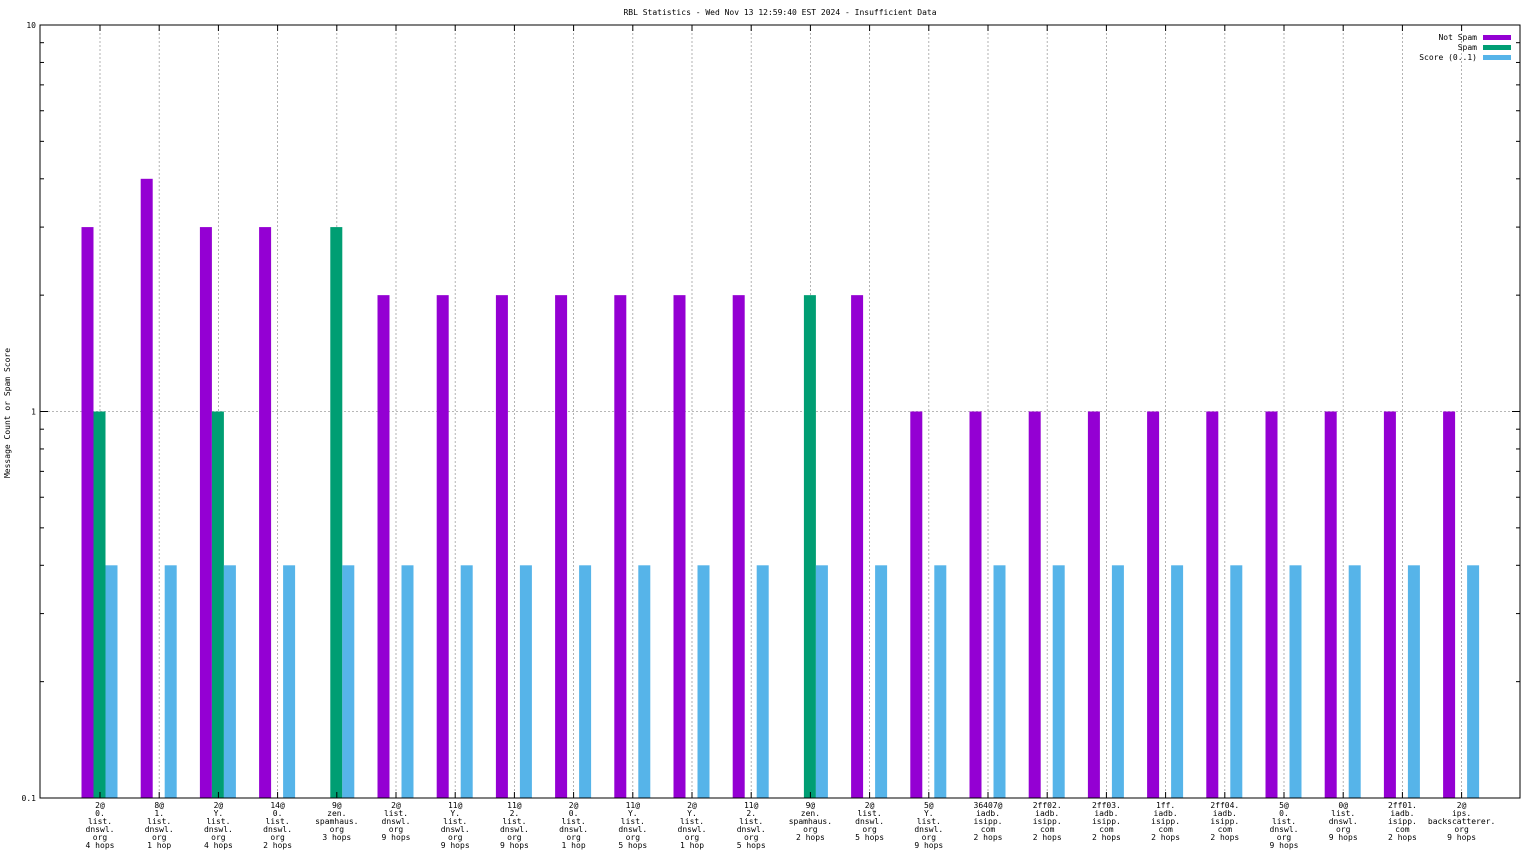  I want to click on x-tick-label: 5@ 0. list. dnswl. org 9 hops, so click(1284, 825).